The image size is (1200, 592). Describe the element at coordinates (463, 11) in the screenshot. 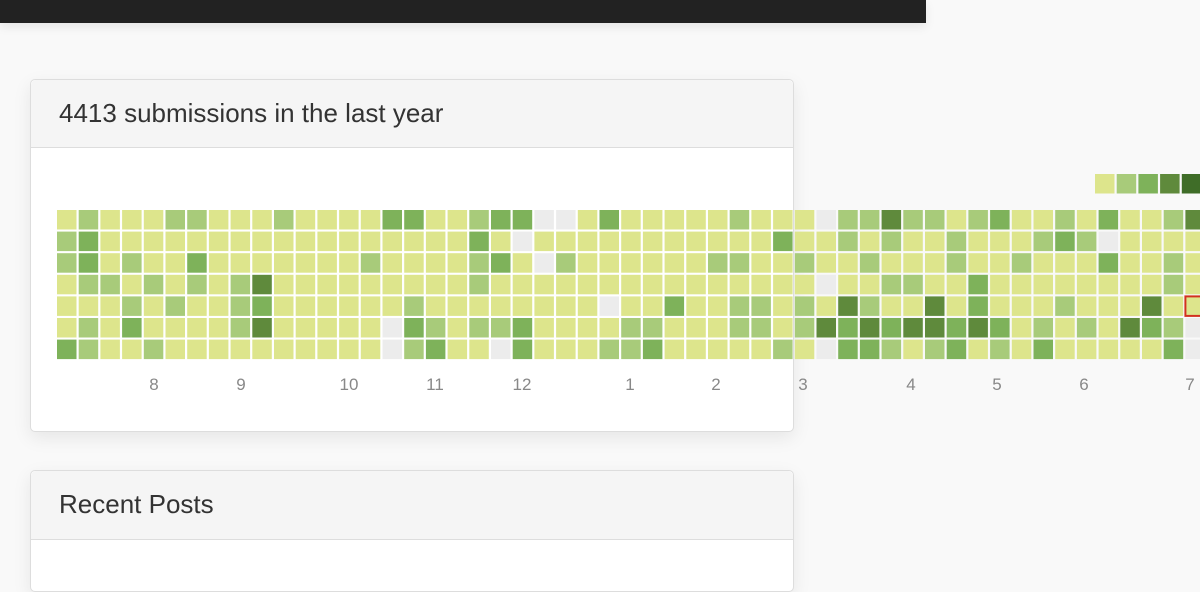

I see `top-bar` at that location.